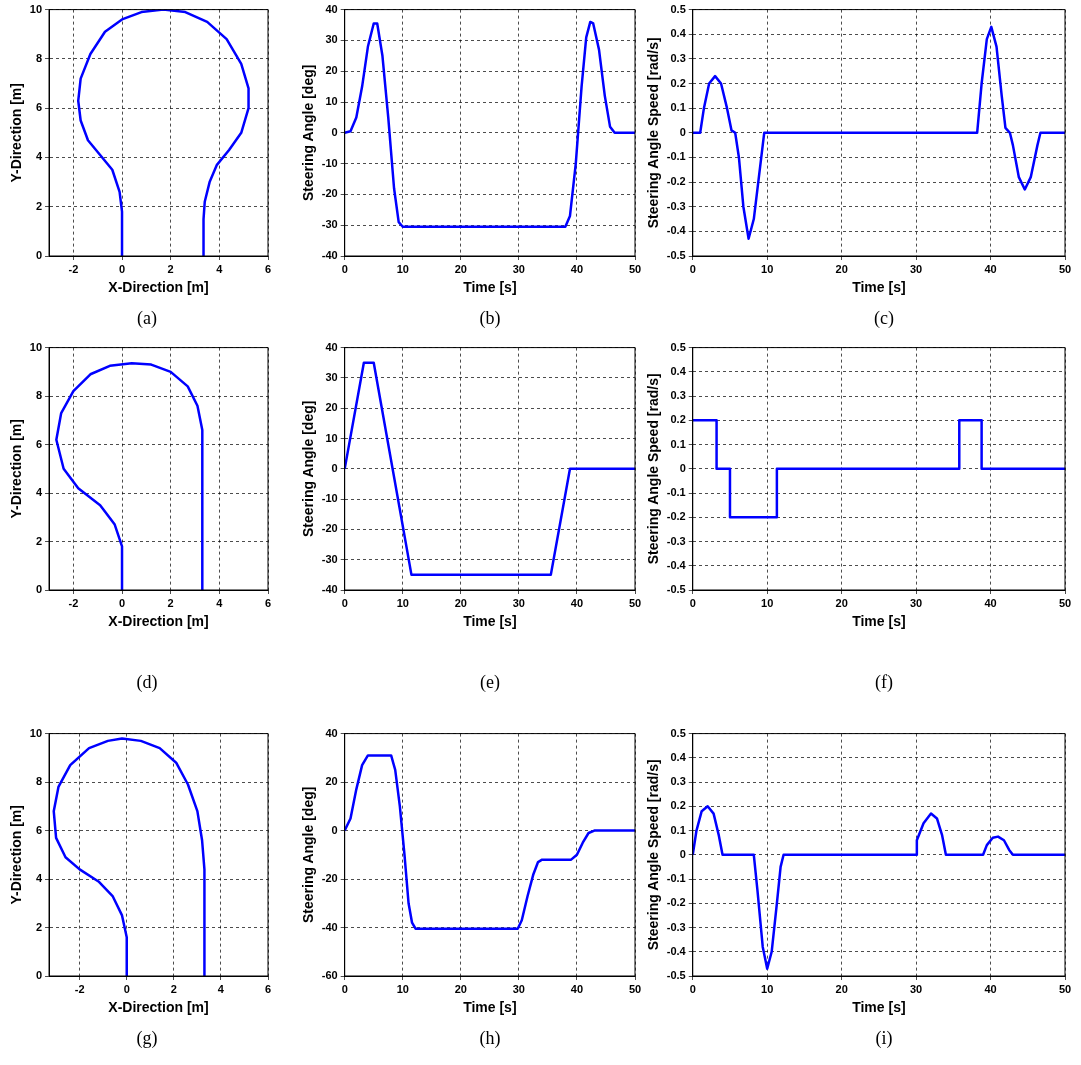 This screenshot has height=1065, width=1081. Describe the element at coordinates (329, 926) in the screenshot. I see `y-tick-label: -40` at that location.